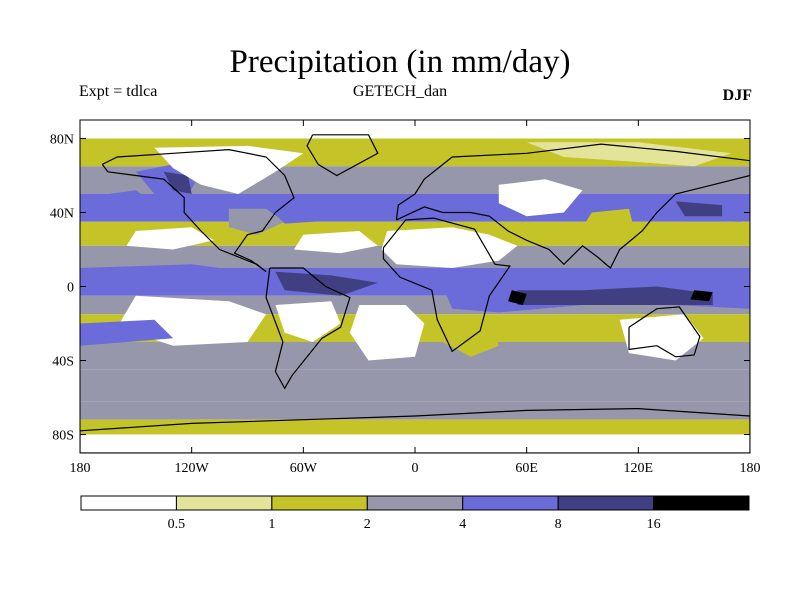 The image size is (800, 600). I want to click on colorbar-label-3: 4, so click(462, 524).